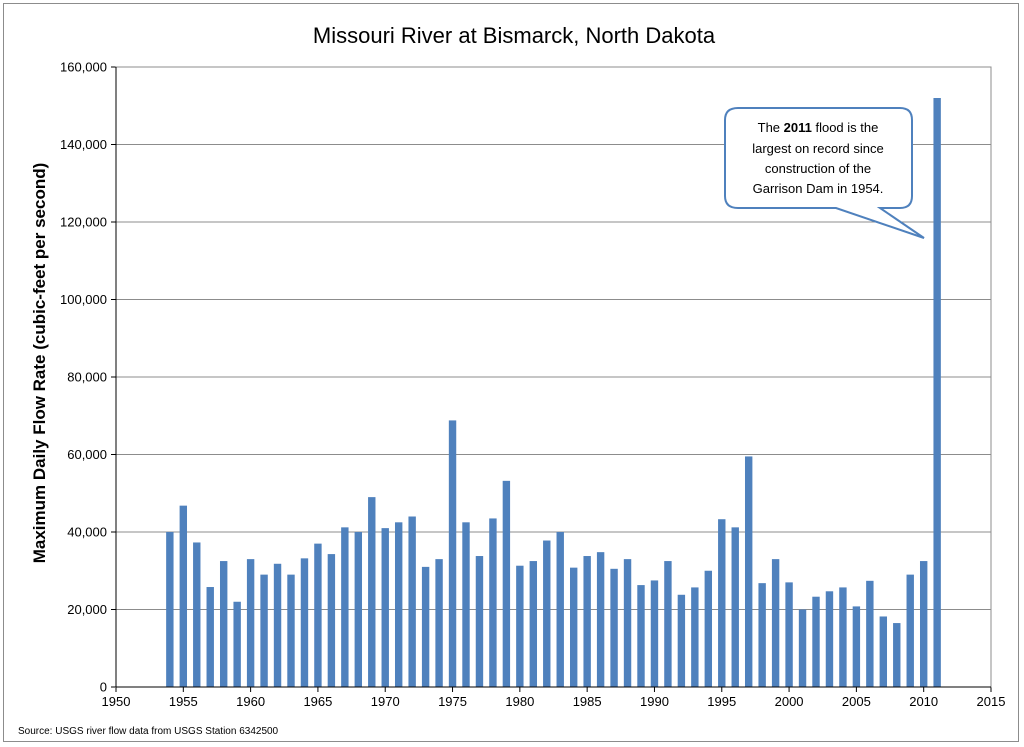 The image size is (1024, 747). I want to click on bar-1986, so click(600, 619).